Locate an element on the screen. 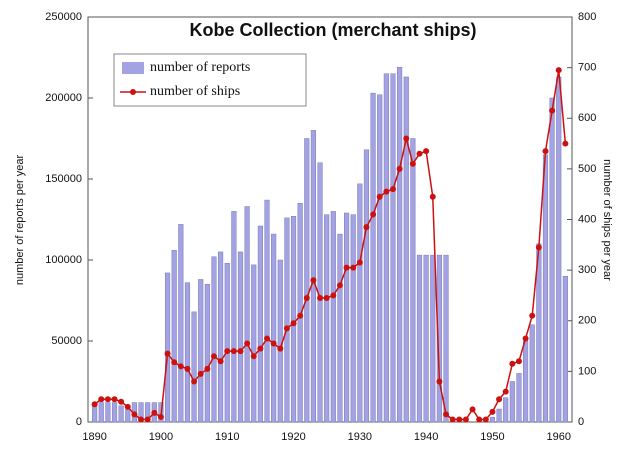  y-axis-label: number of reports per year is located at coordinates (20, 220).